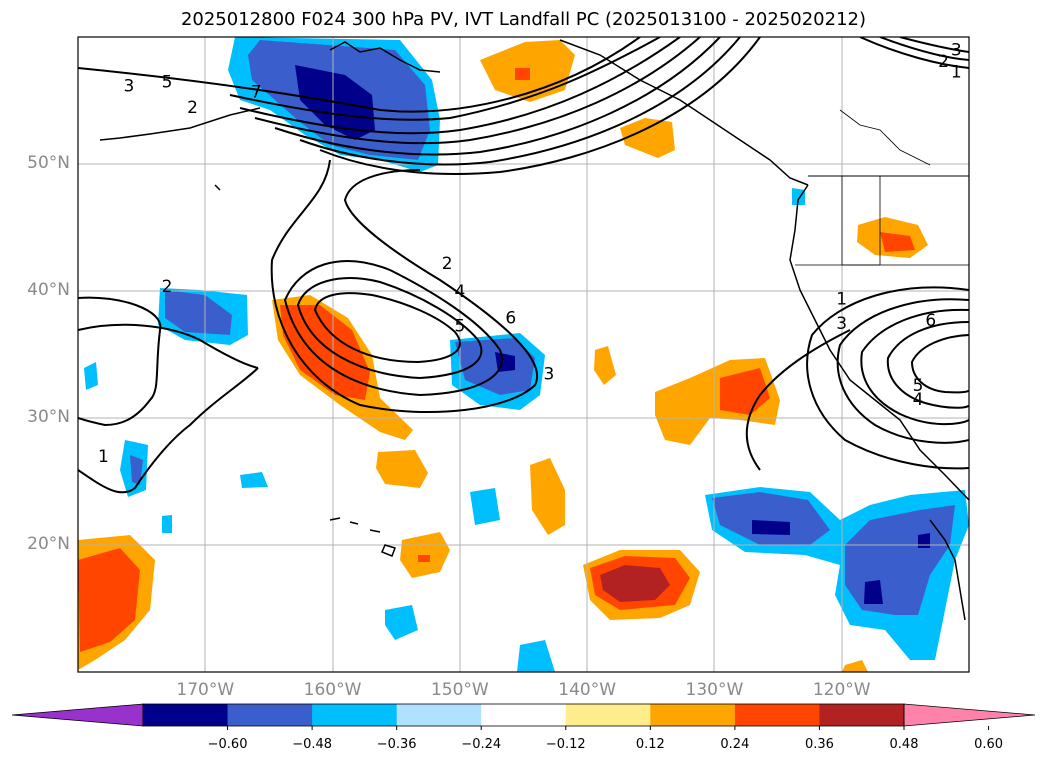  I want to click on colorbar-extend-low, so click(77, 715).